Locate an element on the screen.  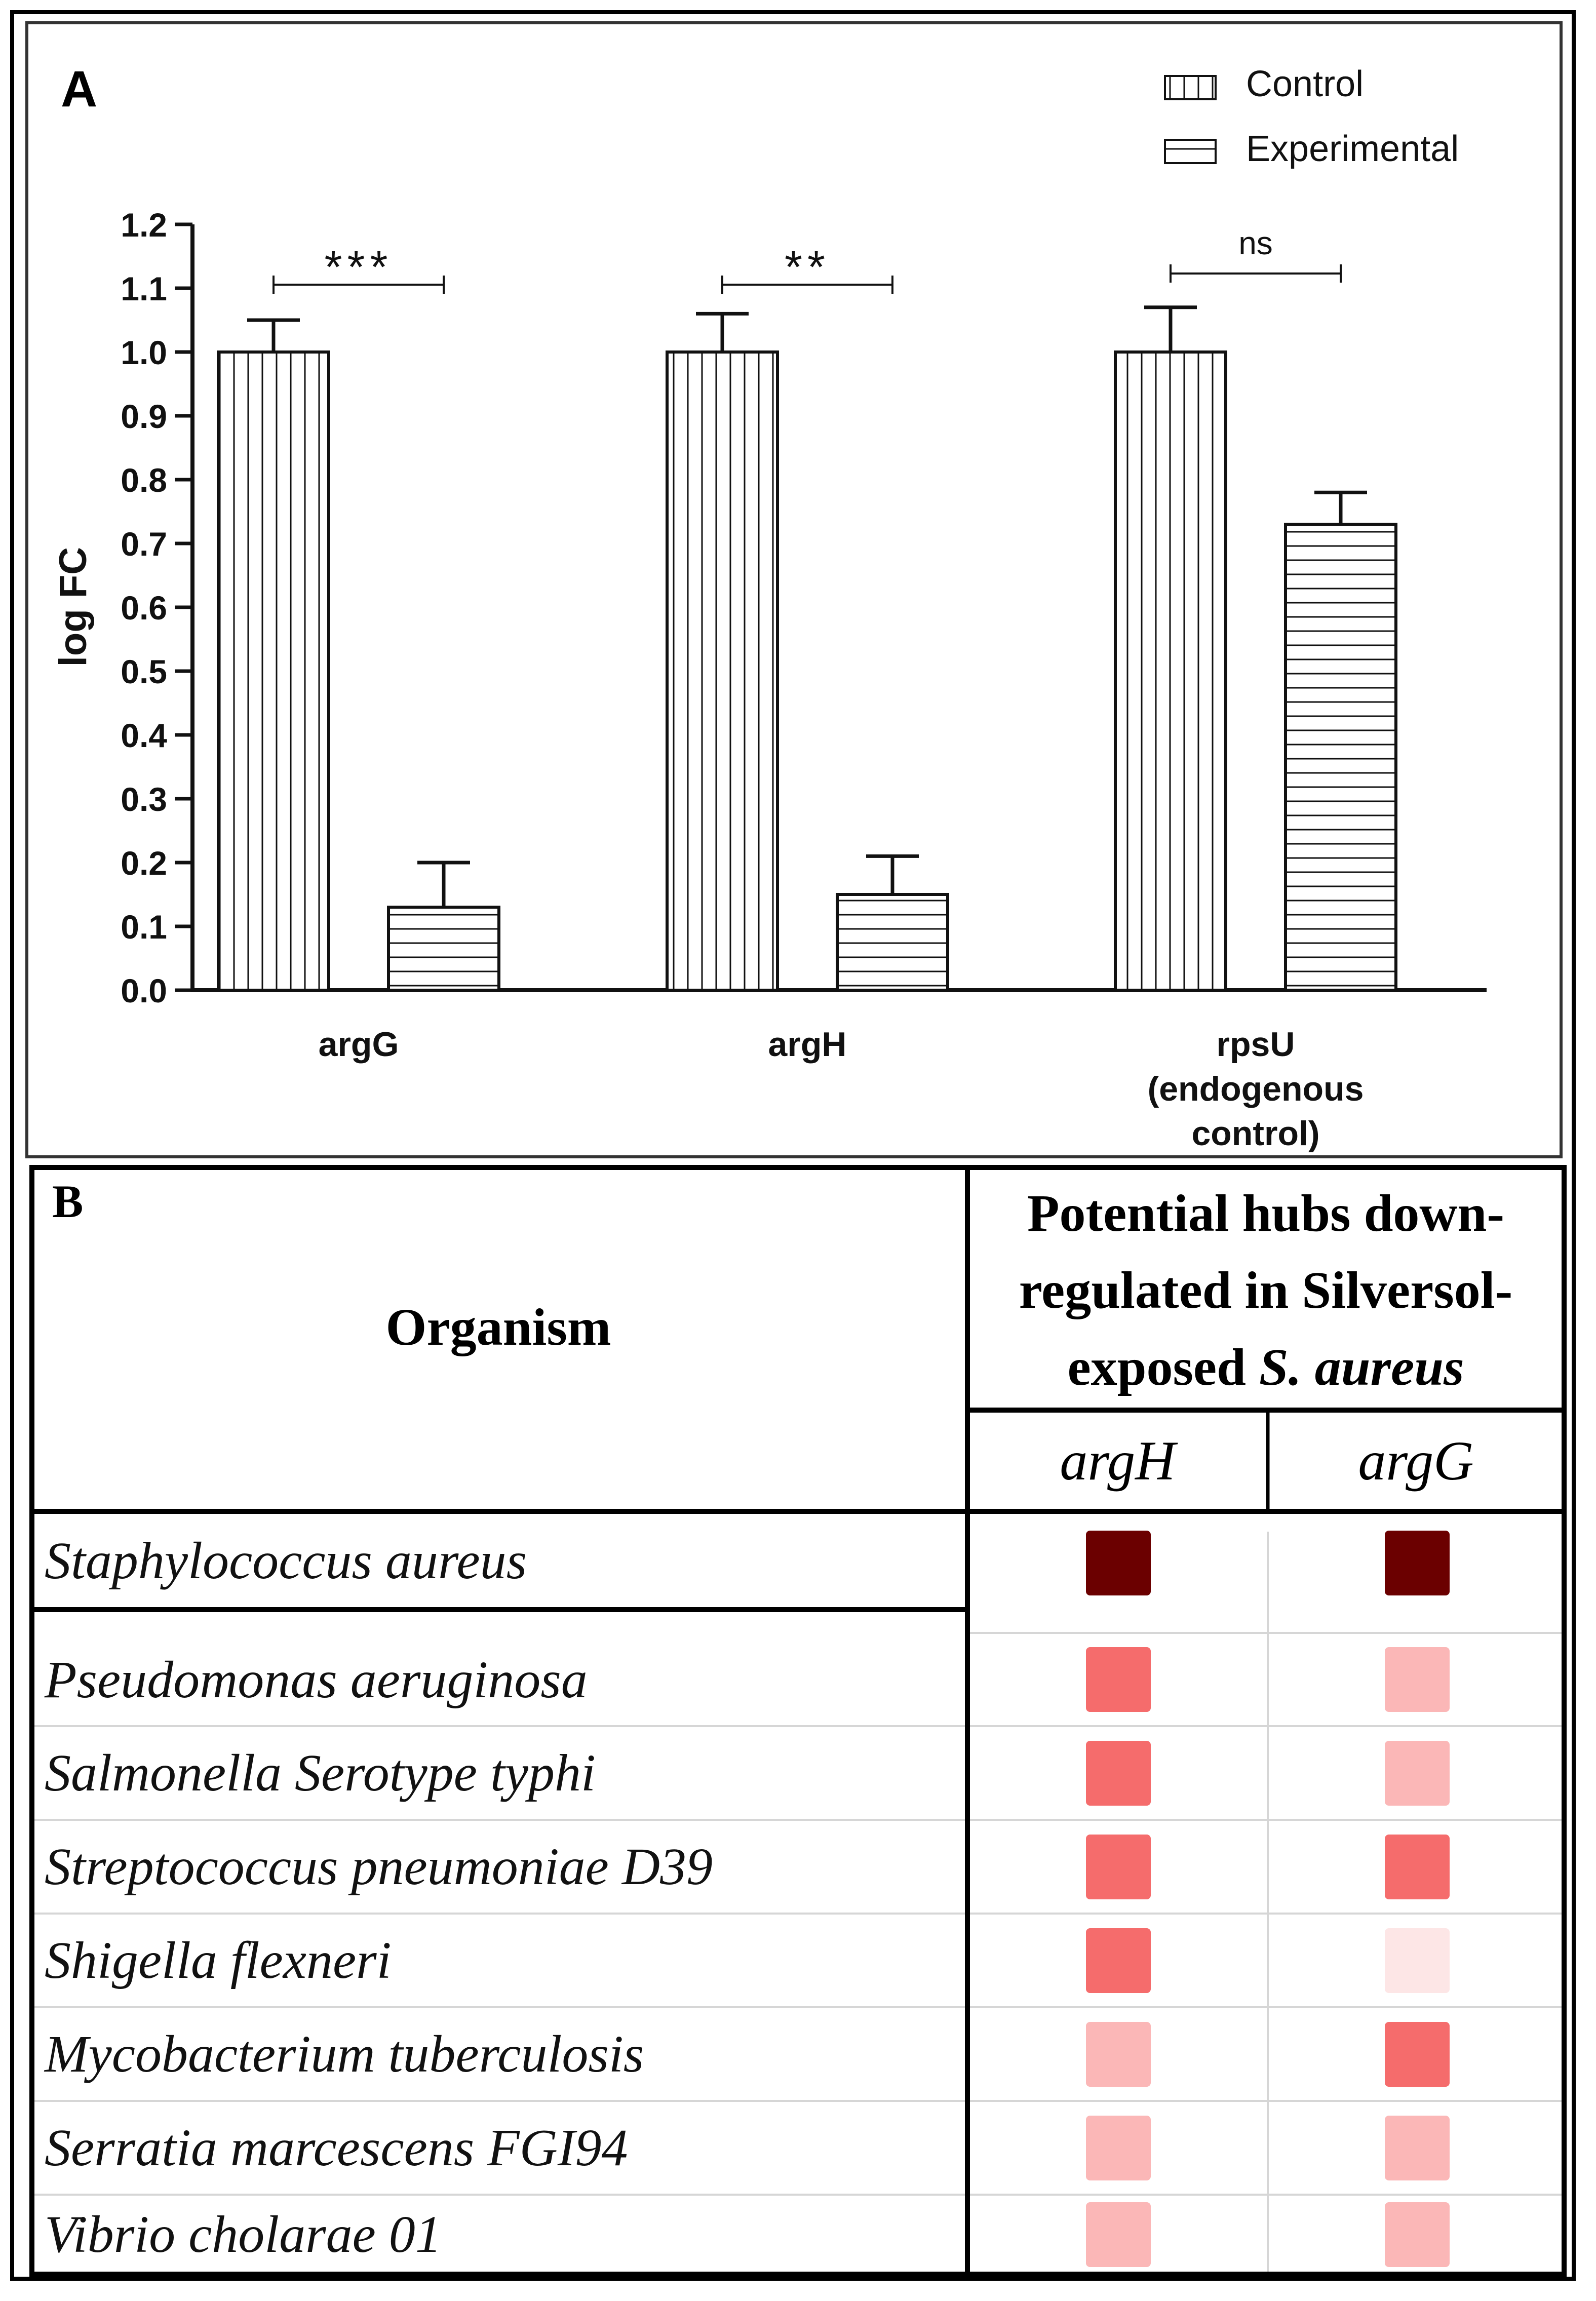
x-tick-label: (endogenous is located at coordinates (1256, 1089).